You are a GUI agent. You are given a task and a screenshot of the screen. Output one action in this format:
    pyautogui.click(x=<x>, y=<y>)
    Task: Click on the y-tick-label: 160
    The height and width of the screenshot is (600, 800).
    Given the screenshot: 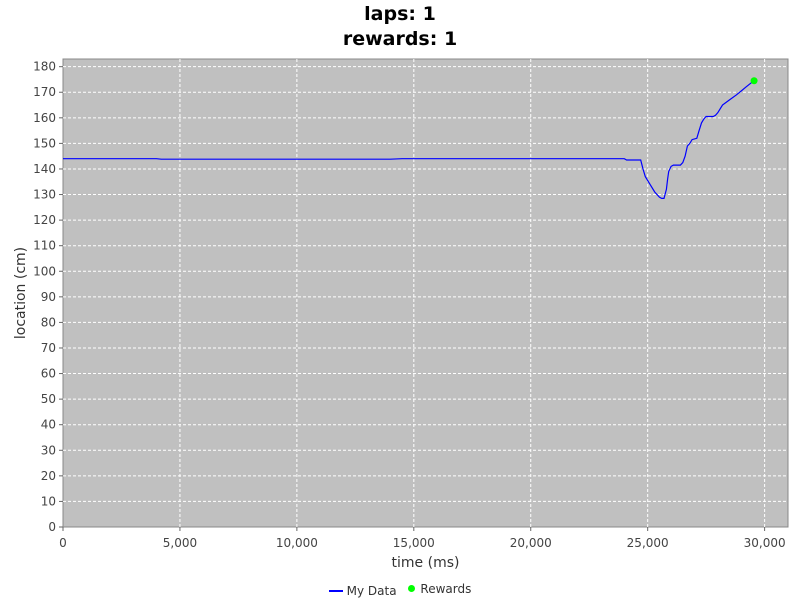 What is the action you would take?
    pyautogui.click(x=44, y=118)
    